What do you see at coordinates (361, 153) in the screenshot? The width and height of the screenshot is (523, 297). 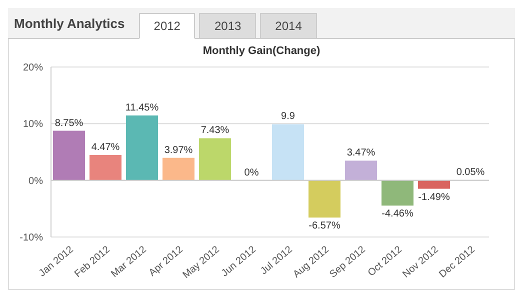 I see `data-label: 3.47%` at bounding box center [361, 153].